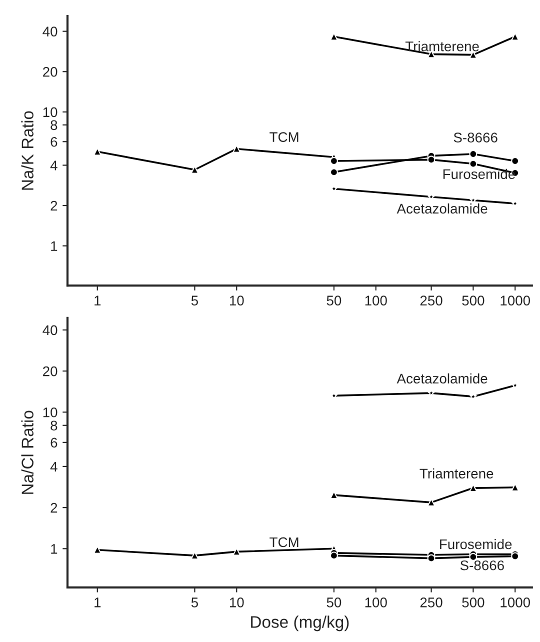  What do you see at coordinates (300, 624) in the screenshot?
I see `x-axis-title: Dose (mg/kg)` at bounding box center [300, 624].